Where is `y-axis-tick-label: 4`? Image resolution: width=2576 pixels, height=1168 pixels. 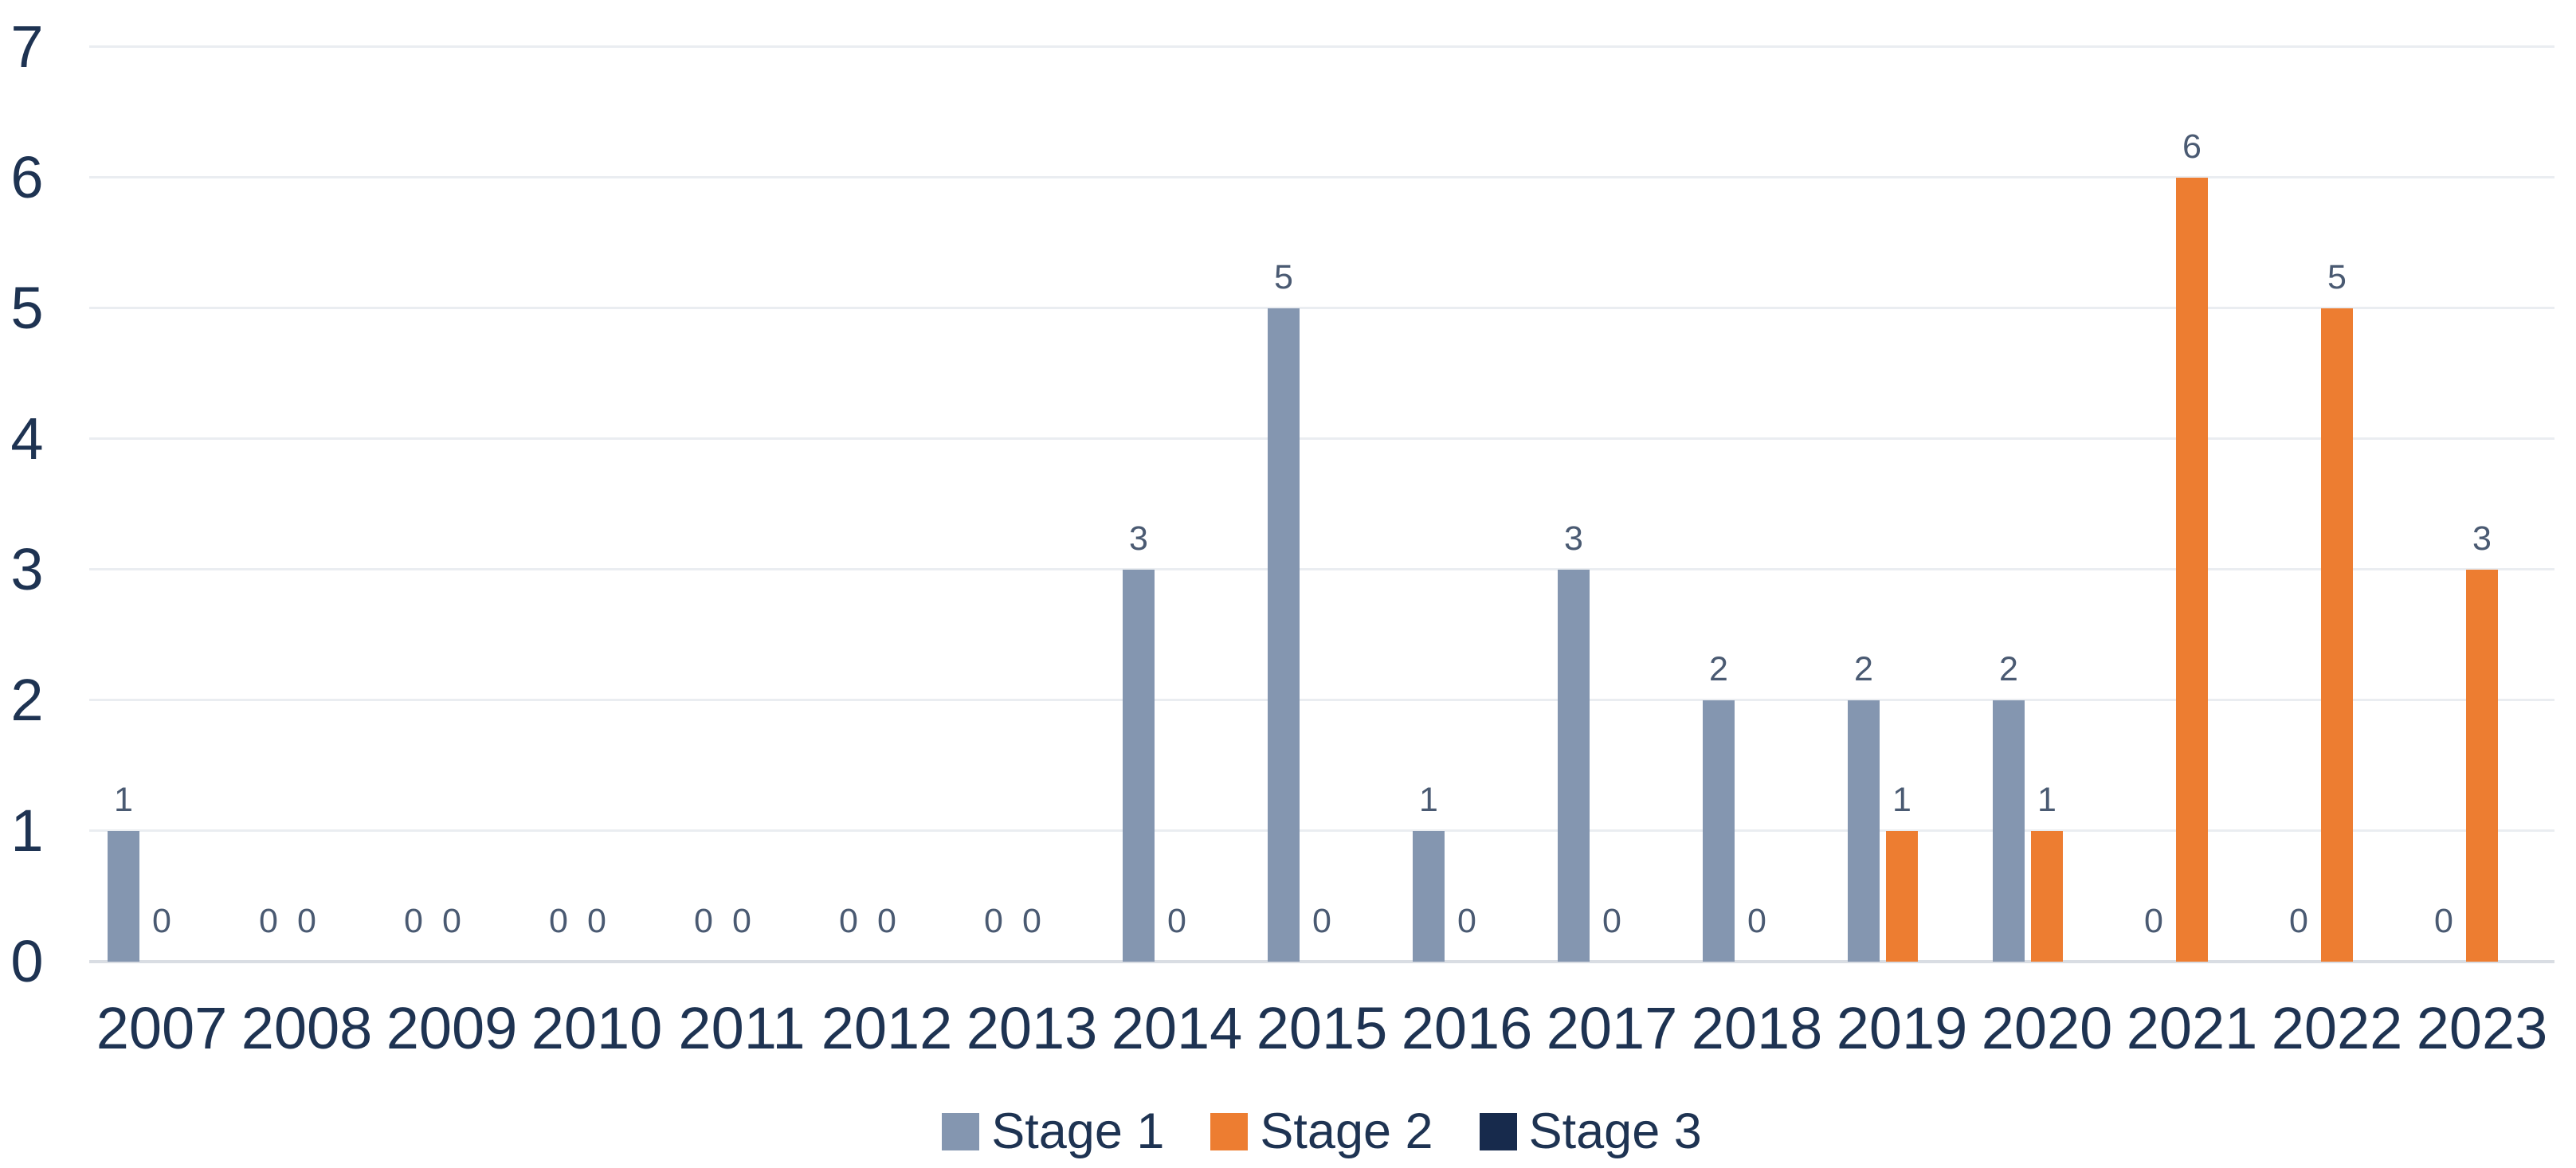
y-axis-tick-label: 4 is located at coordinates (27, 439).